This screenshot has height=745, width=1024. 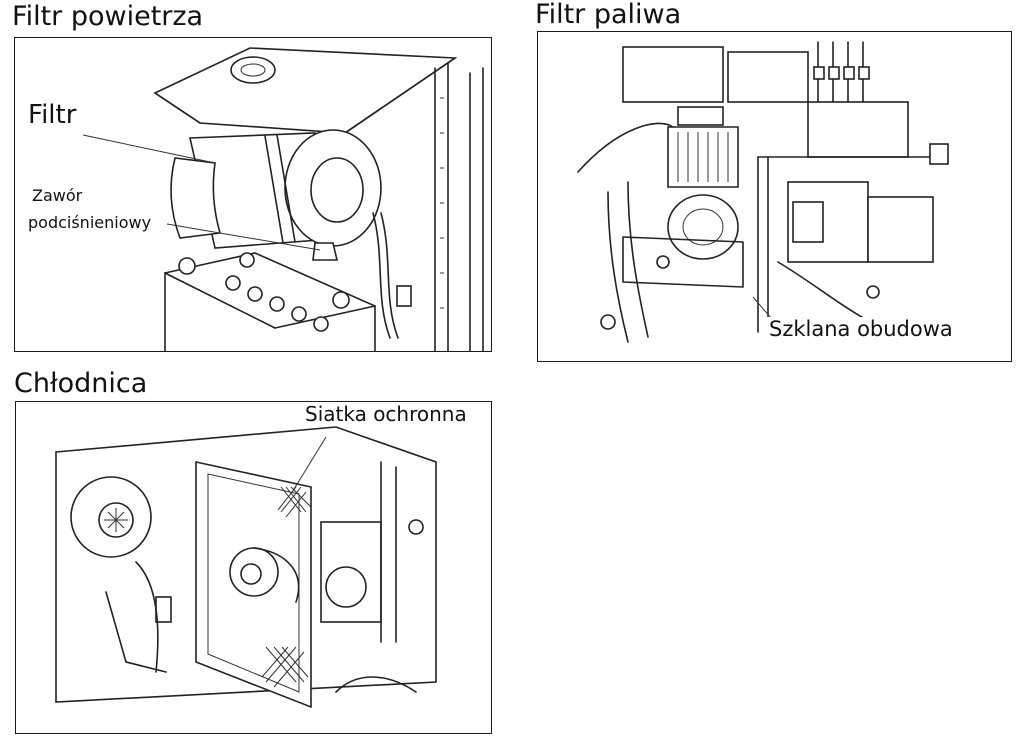 What do you see at coordinates (57, 195) in the screenshot?
I see `vacuum-valve-label-line1: Zawór` at bounding box center [57, 195].